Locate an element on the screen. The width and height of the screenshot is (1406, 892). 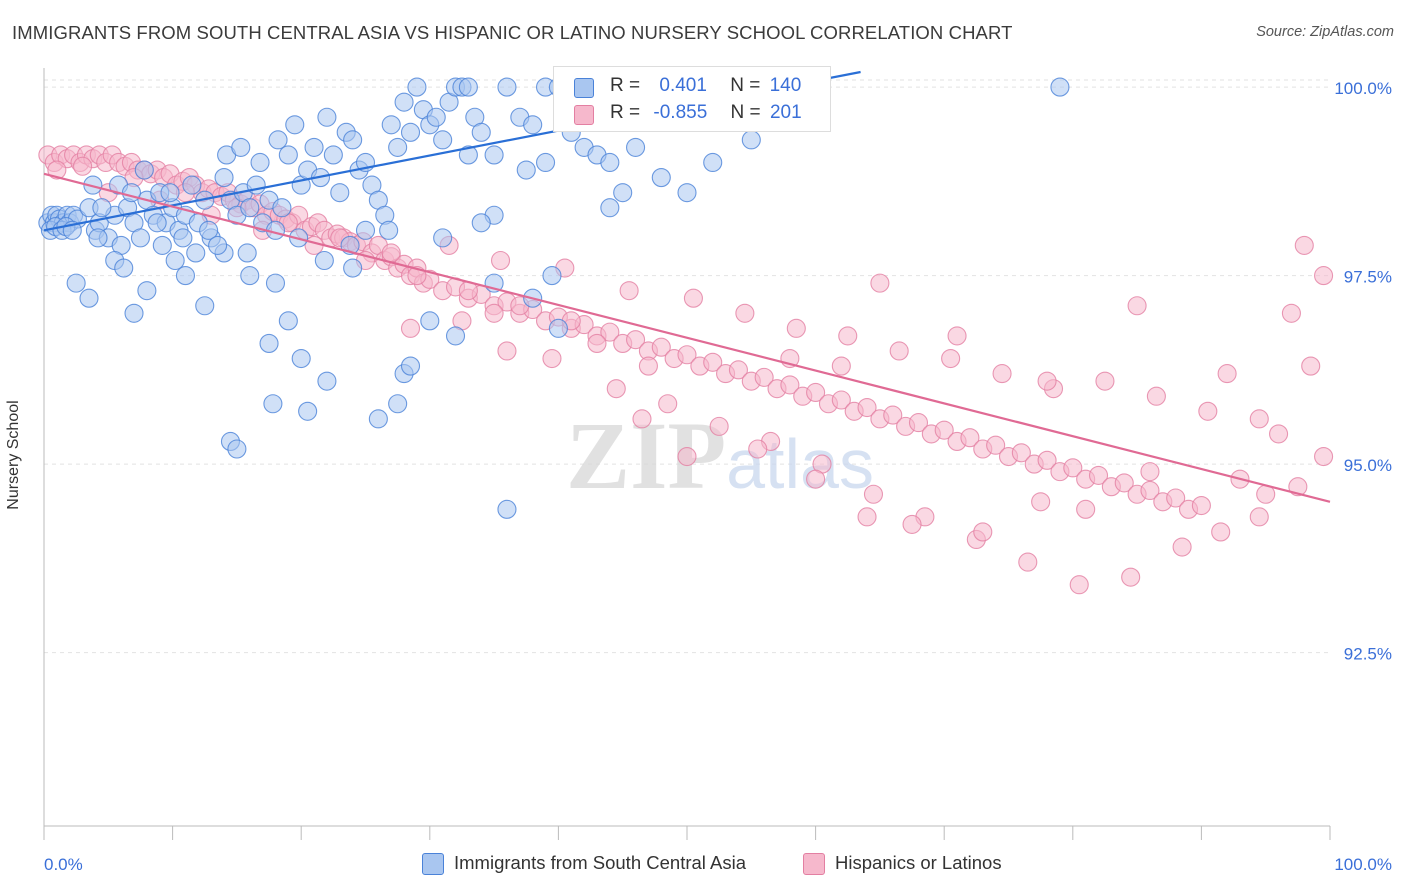
y-axis-label: Nursery School is located at coordinates (13, 455).